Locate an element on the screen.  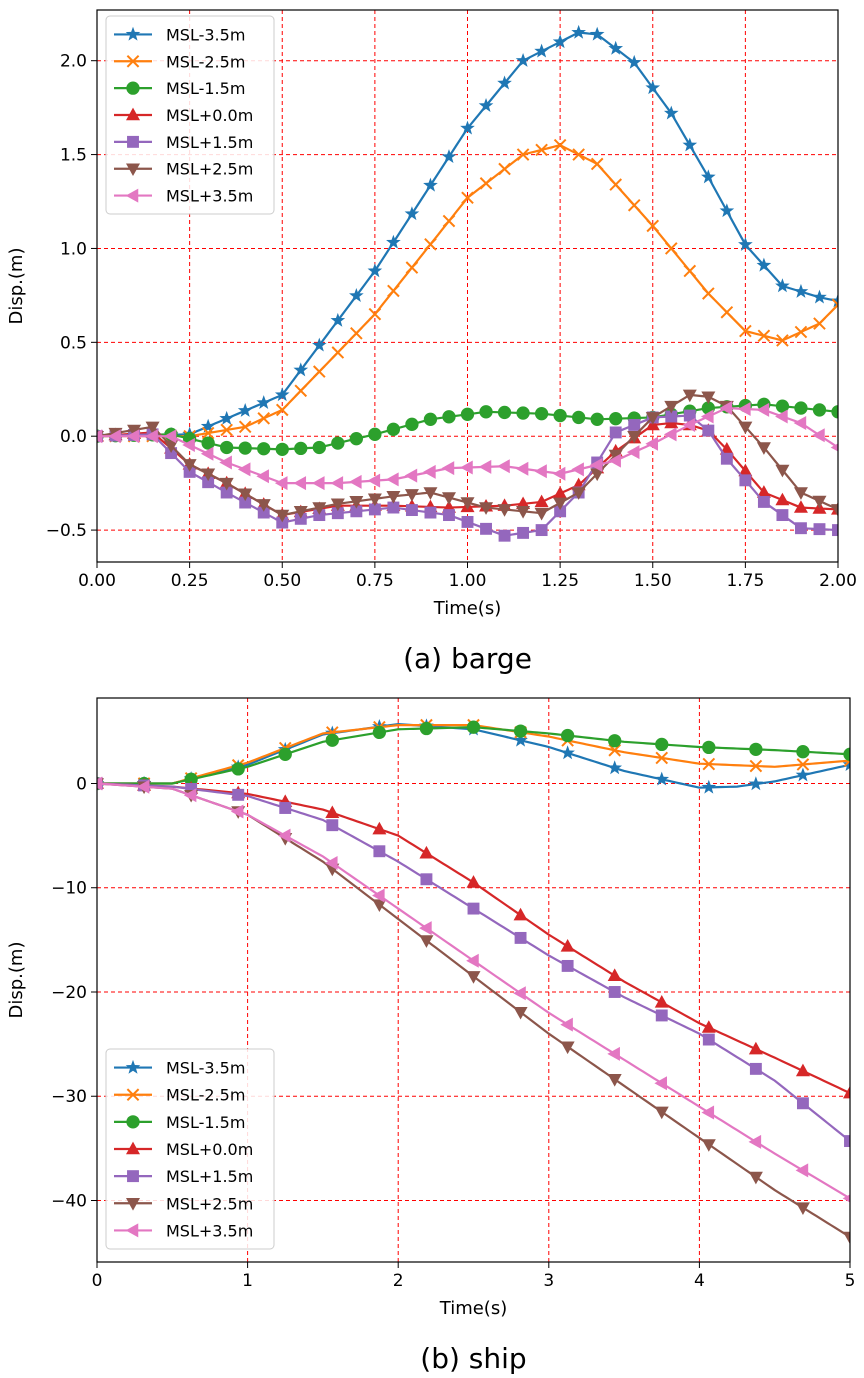
x-axis-label: Time(s) is located at coordinates (467, 608).